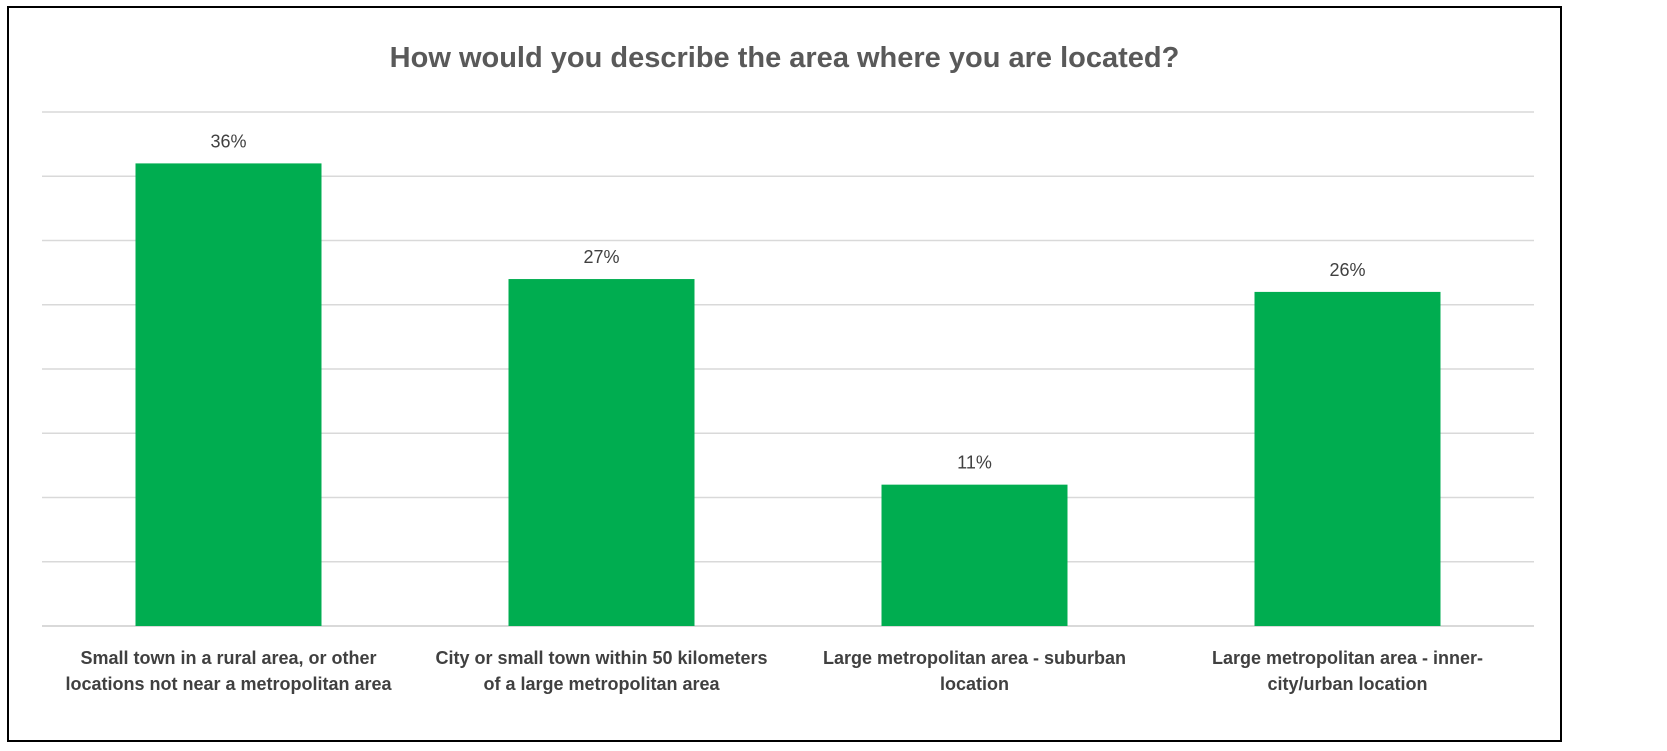 The height and width of the screenshot is (751, 1667). What do you see at coordinates (974, 684) in the screenshot?
I see `category-label-3-line-2: location` at bounding box center [974, 684].